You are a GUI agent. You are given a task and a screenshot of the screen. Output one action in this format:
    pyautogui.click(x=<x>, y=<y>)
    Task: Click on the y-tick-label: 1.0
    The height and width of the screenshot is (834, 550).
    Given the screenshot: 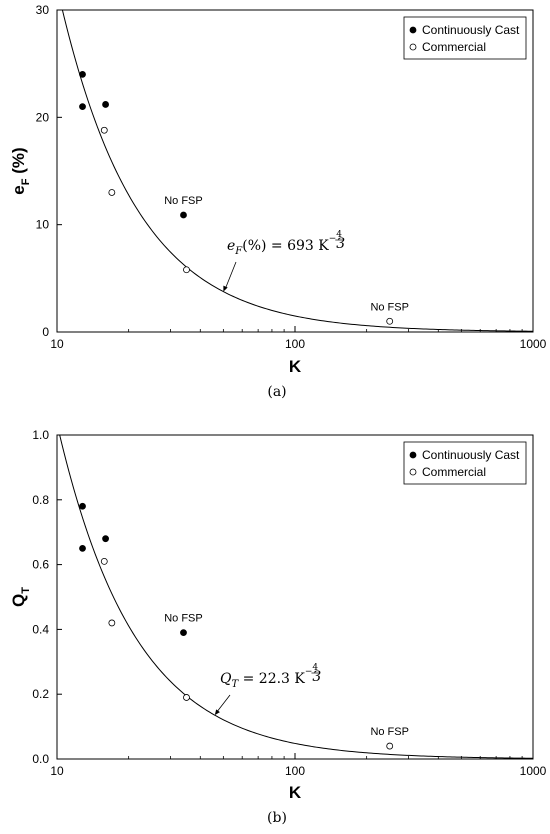 What is the action you would take?
    pyautogui.click(x=40, y=435)
    